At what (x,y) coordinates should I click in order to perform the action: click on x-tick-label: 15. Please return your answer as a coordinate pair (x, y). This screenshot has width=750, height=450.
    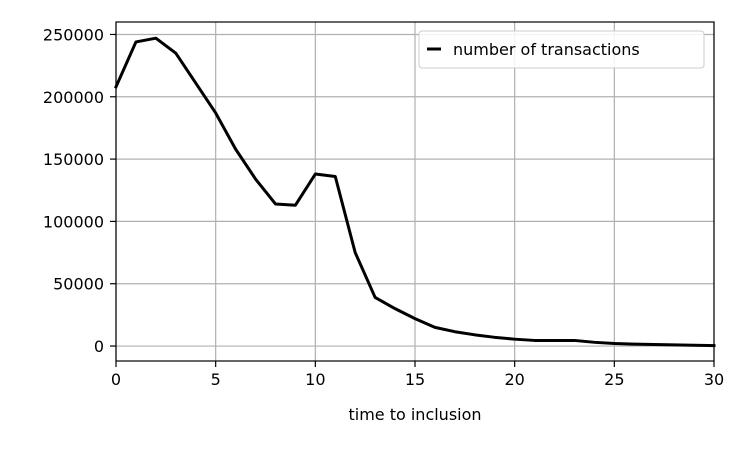
    Looking at the image, I should click on (415, 379).